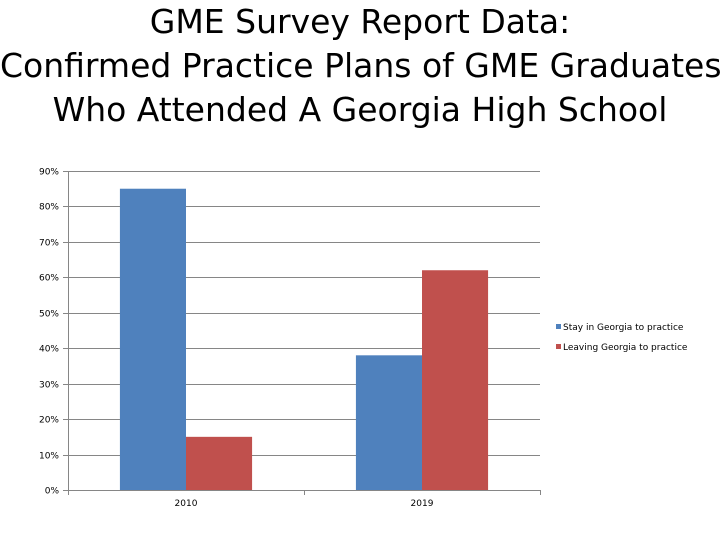 Image resolution: width=720 pixels, height=540 pixels. What do you see at coordinates (623, 328) in the screenshot?
I see `legend-label: Stay in Georgia to practice` at bounding box center [623, 328].